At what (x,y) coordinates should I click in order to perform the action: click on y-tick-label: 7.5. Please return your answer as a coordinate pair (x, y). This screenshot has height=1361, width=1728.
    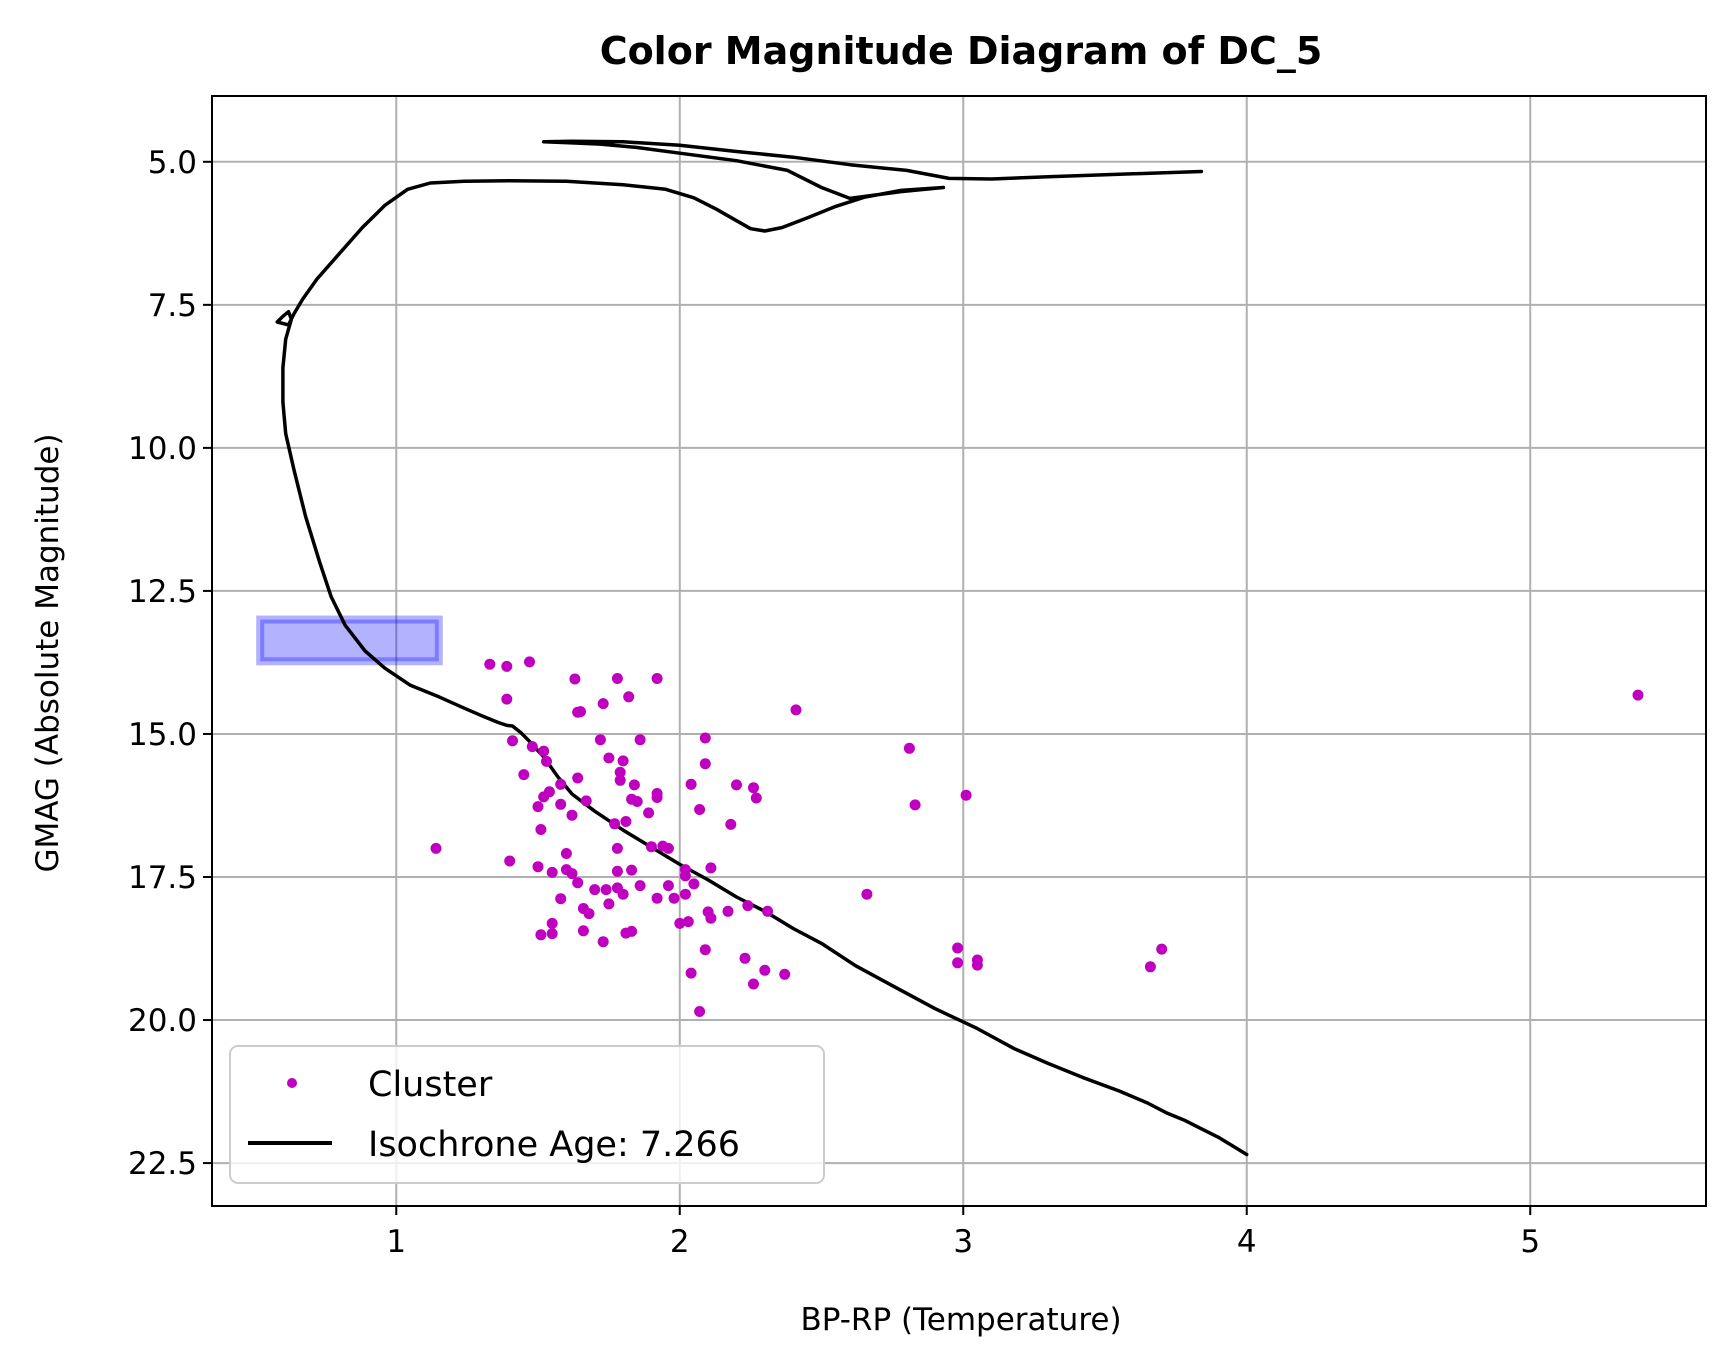
    Looking at the image, I should click on (172, 306).